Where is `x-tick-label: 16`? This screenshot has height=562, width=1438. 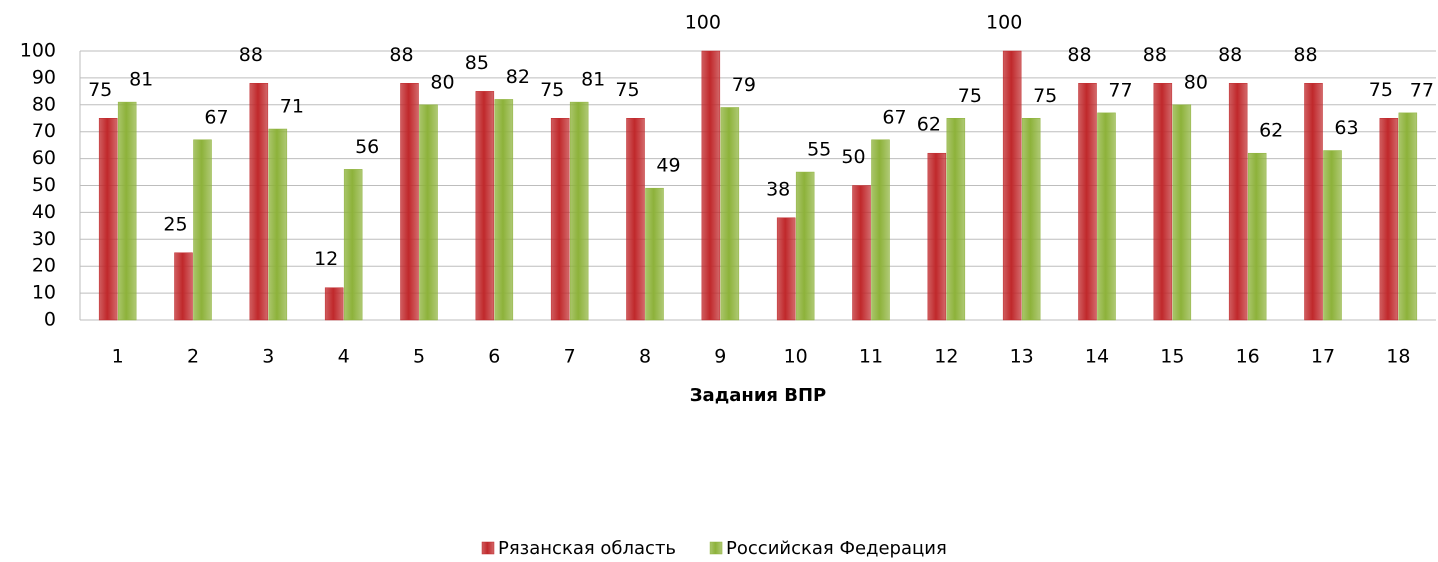
x-tick-label: 16 is located at coordinates (1248, 357).